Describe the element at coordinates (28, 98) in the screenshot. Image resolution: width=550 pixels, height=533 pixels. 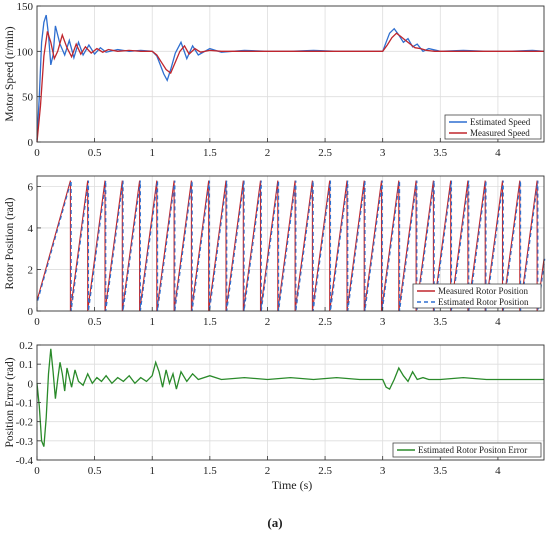
I see `y-tick-label: 50` at that location.